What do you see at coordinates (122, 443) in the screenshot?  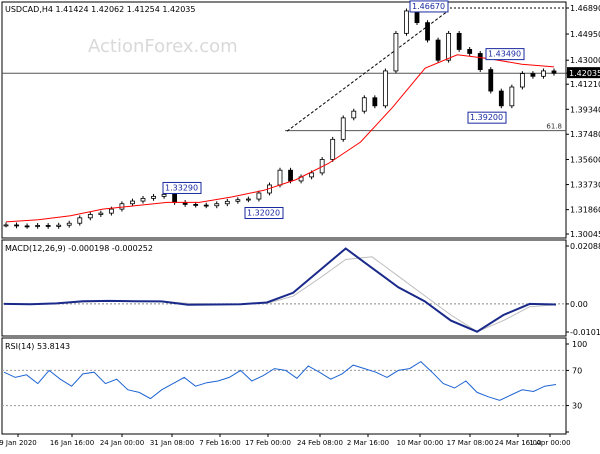 I see `x-axis-label: 24 Jan 00:00` at bounding box center [122, 443].